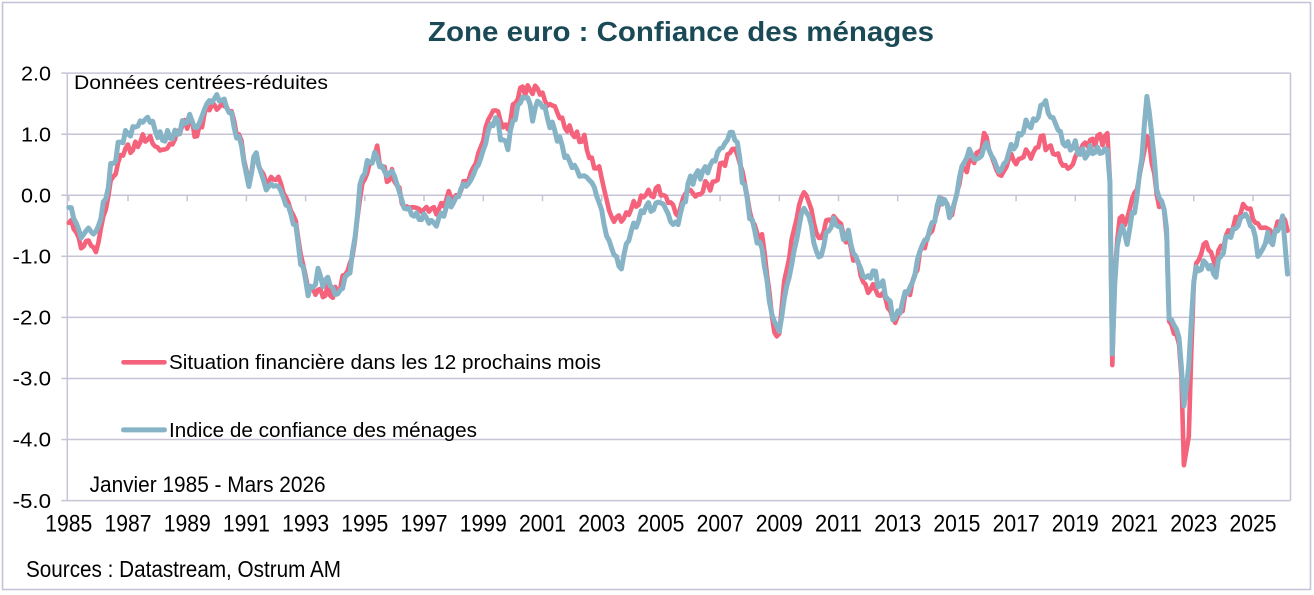 Image resolution: width=1314 pixels, height=595 pixels. What do you see at coordinates (681, 31) in the screenshot?
I see `svg-text:Zone euro : Confiance des ména: Zone euro : Confiance des ménages` at bounding box center [681, 31].